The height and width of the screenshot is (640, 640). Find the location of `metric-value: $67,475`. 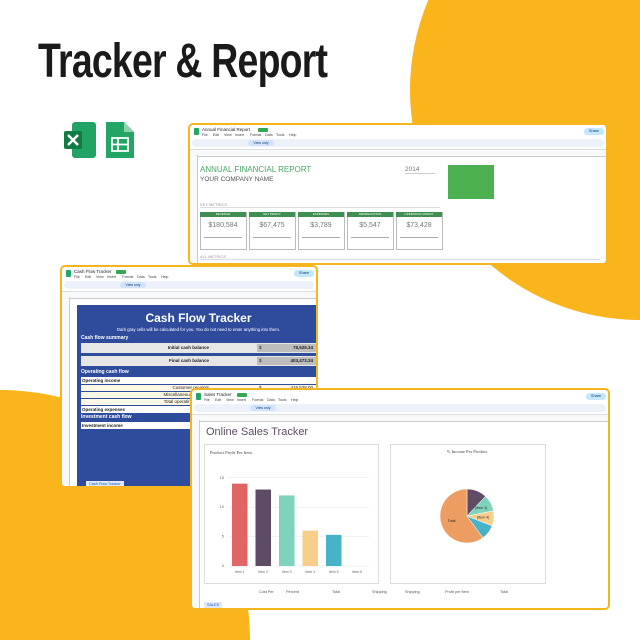

metric-value: $67,475 is located at coordinates (272, 225).